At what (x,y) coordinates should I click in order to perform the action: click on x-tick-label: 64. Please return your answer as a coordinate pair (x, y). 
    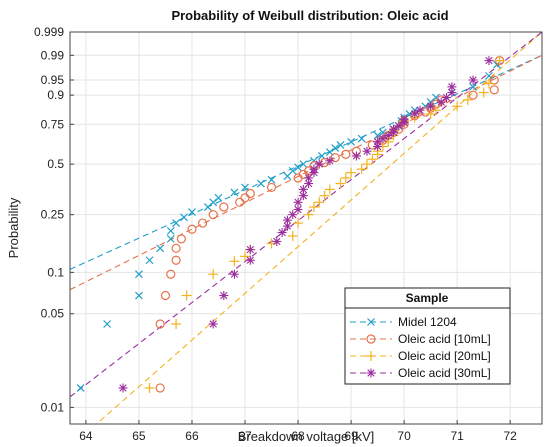
    Looking at the image, I should click on (86, 436).